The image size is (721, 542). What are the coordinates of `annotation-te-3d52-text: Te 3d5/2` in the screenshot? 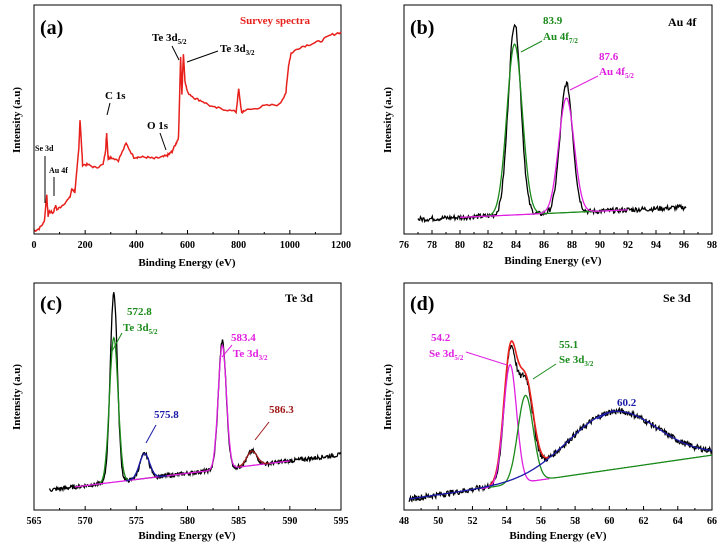 It's located at (169, 39).